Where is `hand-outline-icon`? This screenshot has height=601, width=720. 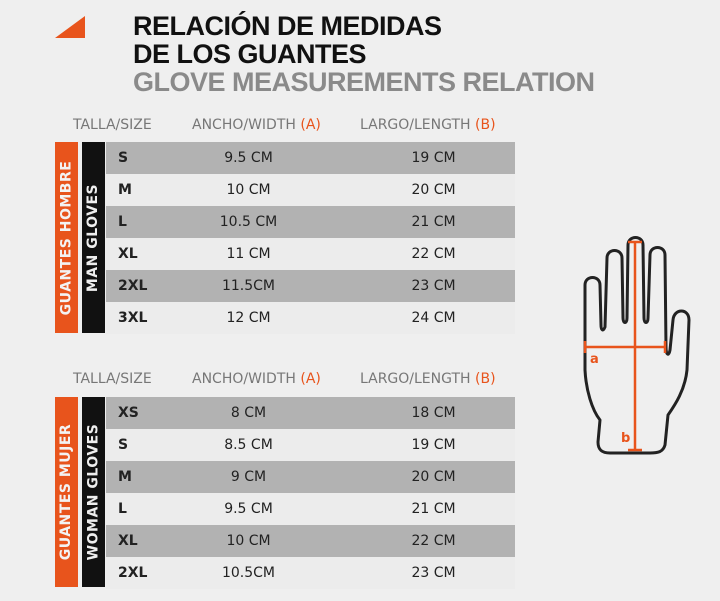 hand-outline-icon is located at coordinates (637, 345).